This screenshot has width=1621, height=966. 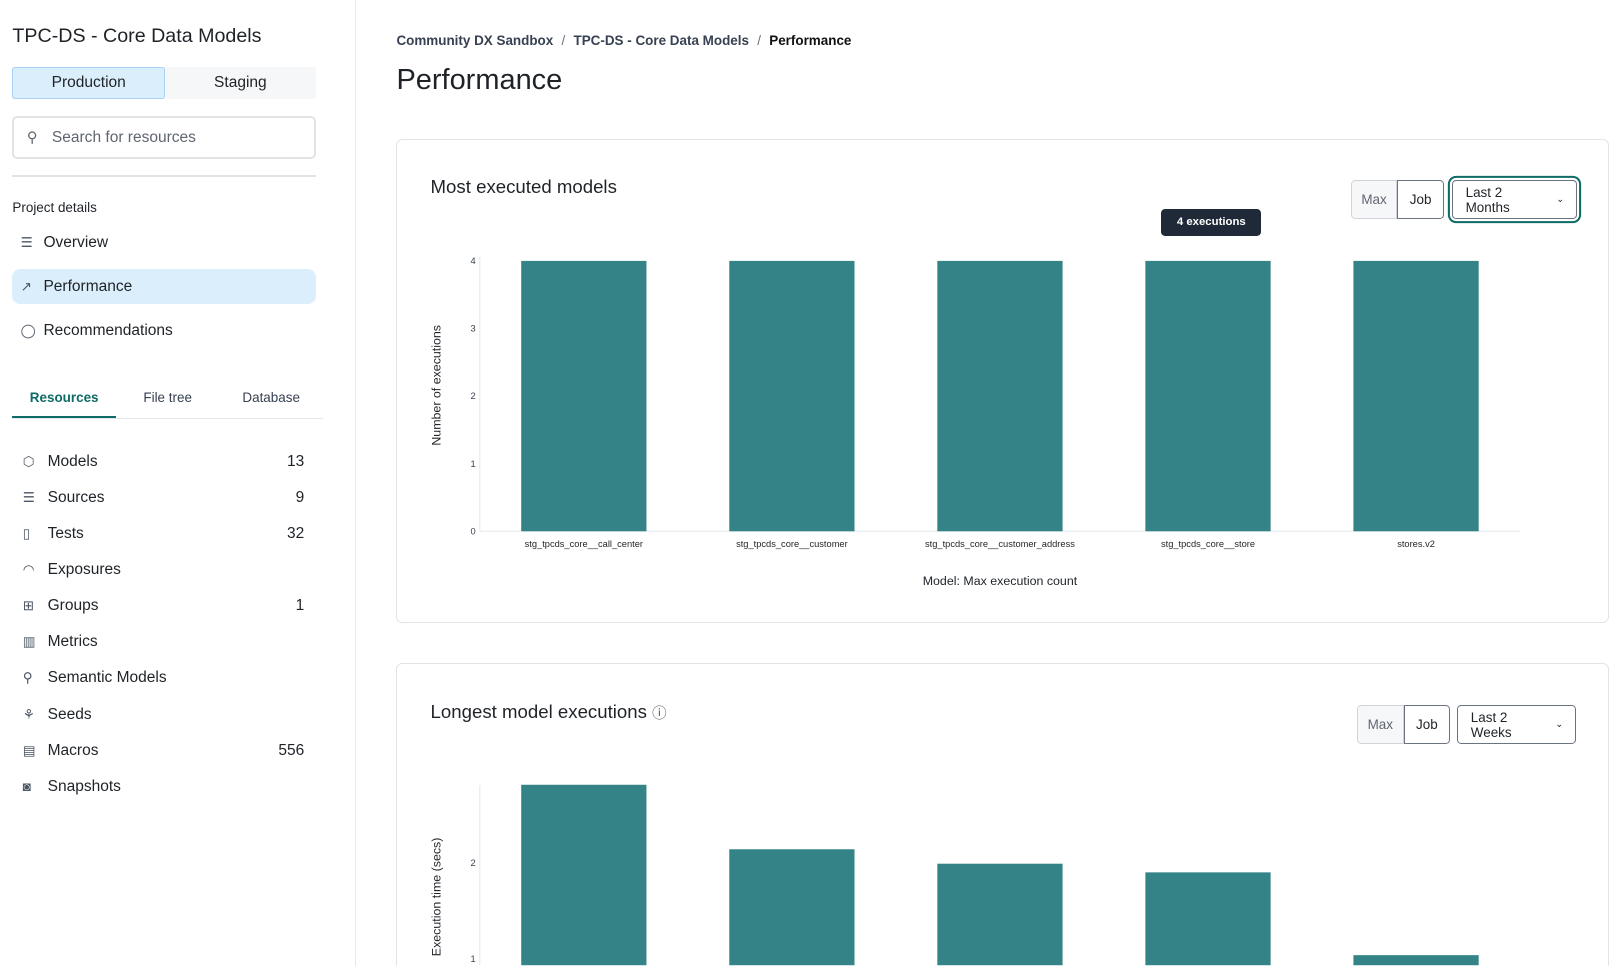 I want to click on environment-toggle: Production Staging, so click(x=164, y=83).